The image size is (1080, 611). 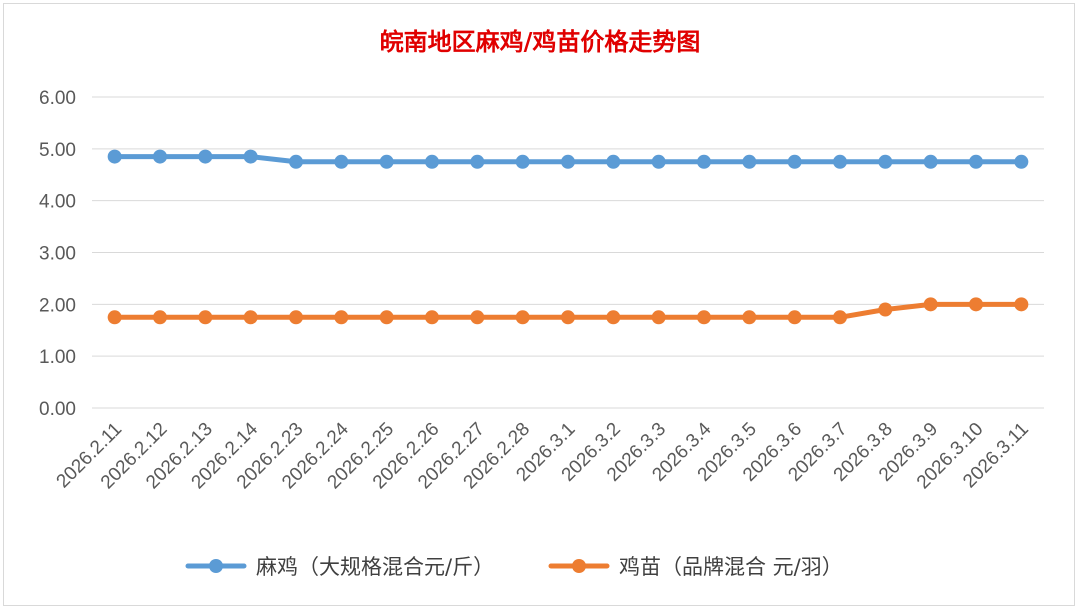 What do you see at coordinates (57, 202) in the screenshot?
I see `y-tick-label: 4.00` at bounding box center [57, 202].